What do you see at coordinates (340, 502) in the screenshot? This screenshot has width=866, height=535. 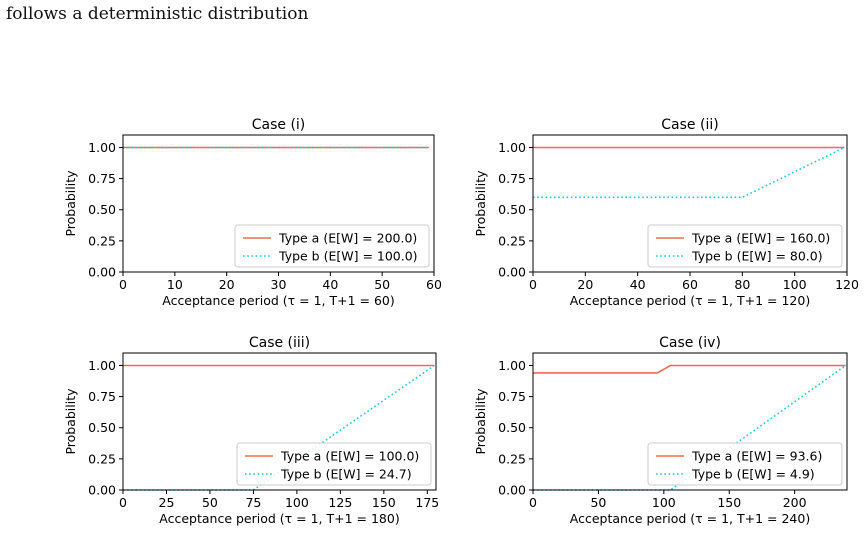 I see `x-tick-label: 125` at bounding box center [340, 502].